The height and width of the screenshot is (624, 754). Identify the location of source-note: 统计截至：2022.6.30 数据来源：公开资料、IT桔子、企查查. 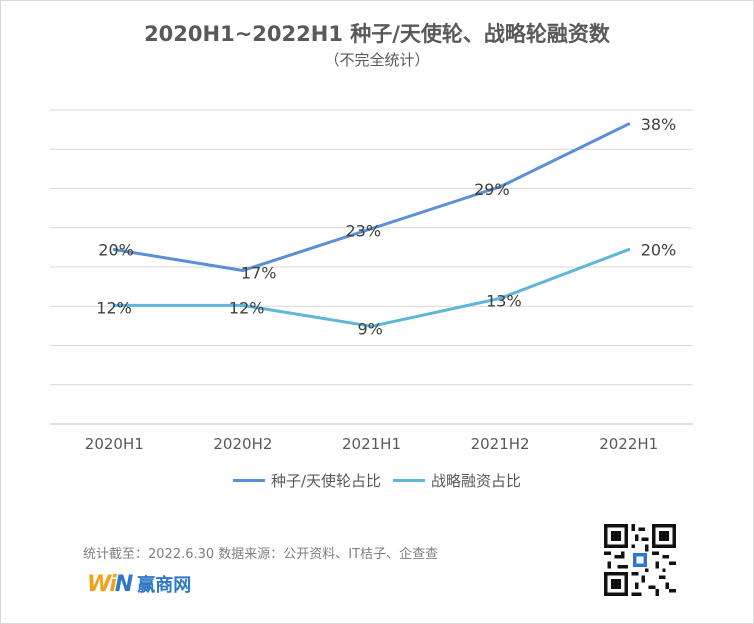
(261, 554).